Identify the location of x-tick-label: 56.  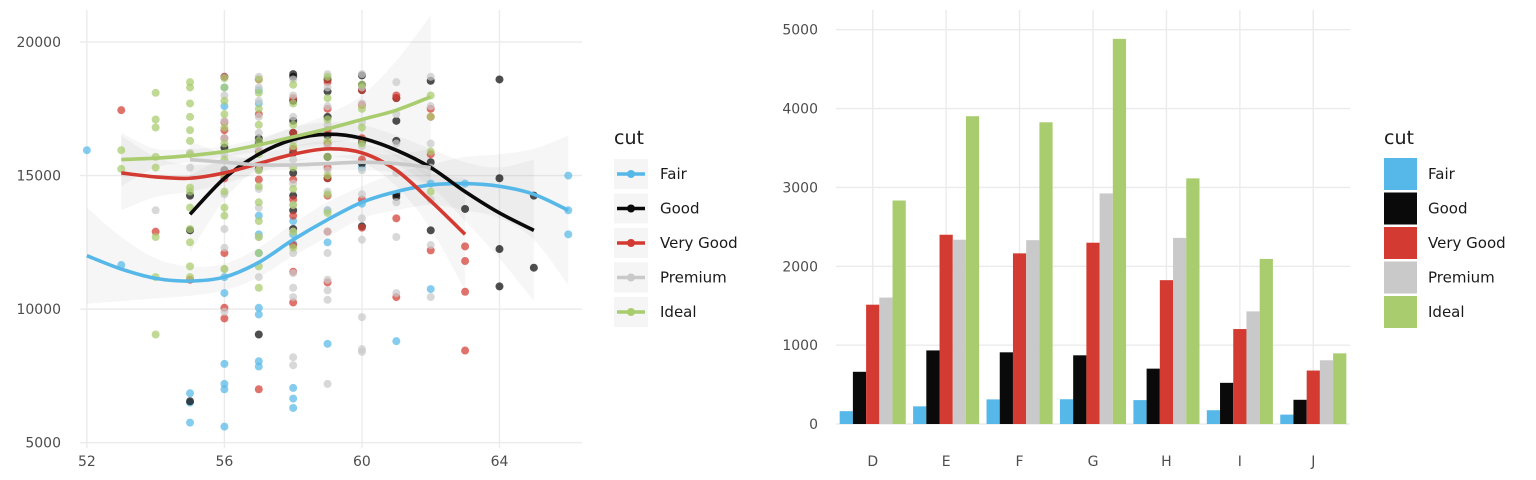
(224, 462).